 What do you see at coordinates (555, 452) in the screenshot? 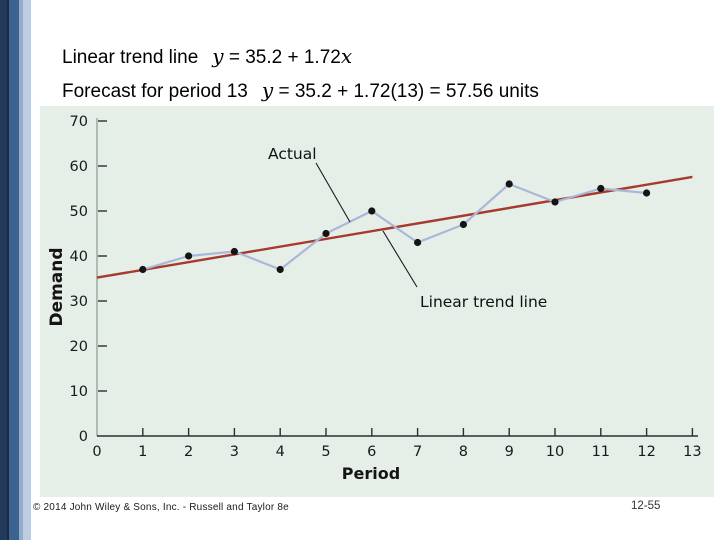
I see `x-tick-label: 10` at bounding box center [555, 452].